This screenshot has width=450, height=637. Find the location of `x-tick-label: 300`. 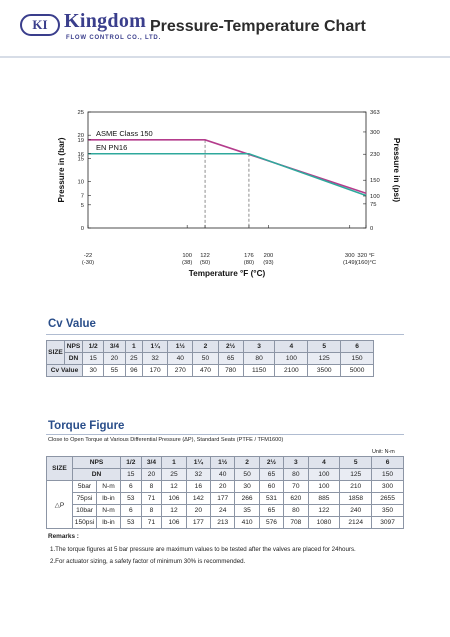

x-tick-label: 300 is located at coordinates (350, 256).